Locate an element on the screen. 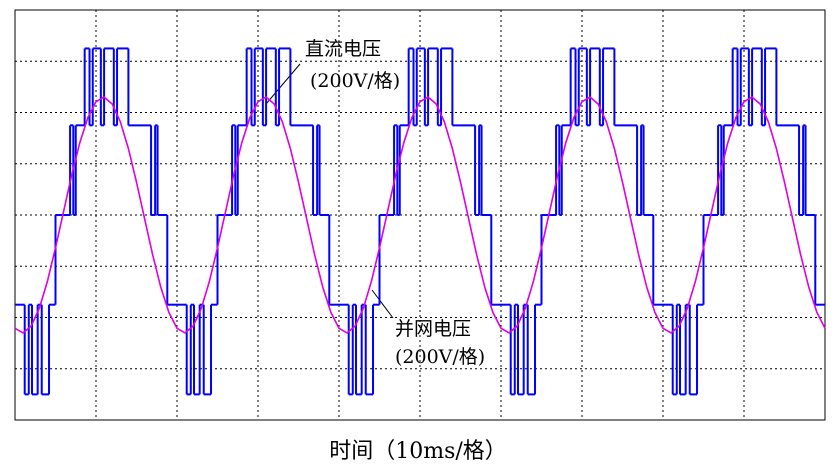 Image resolution: width=837 pixels, height=471 pixels. x-axis-title: 时间（10ms/格） is located at coordinates (418, 451).